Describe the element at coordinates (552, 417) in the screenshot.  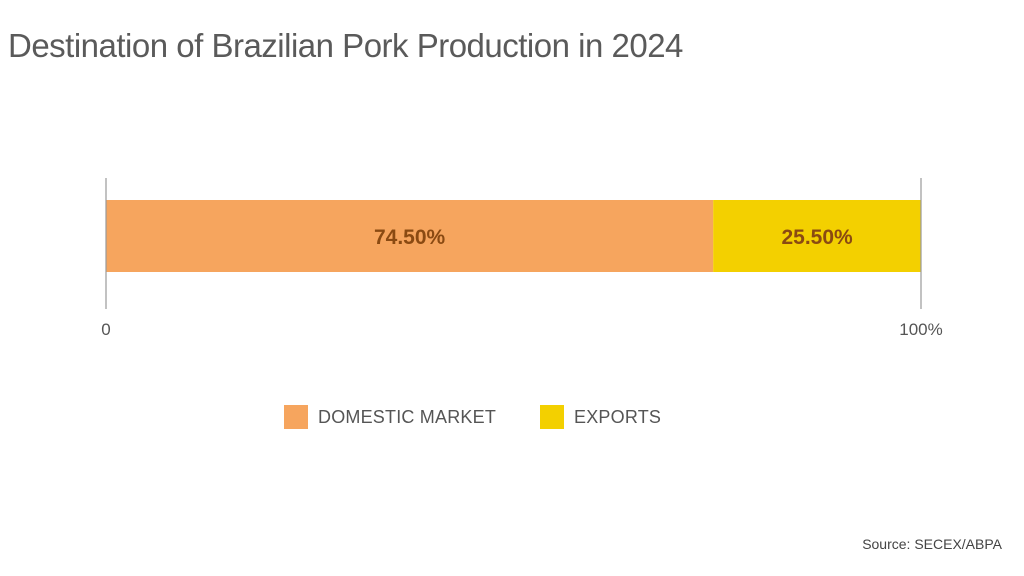
I see `legend-swatch-exports` at that location.